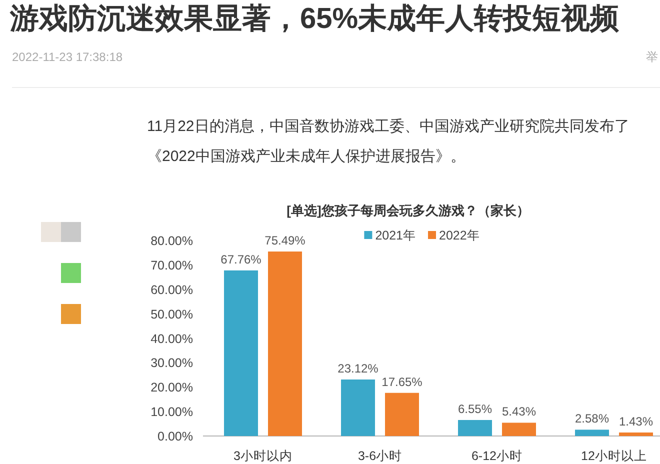 The image size is (660, 464). I want to click on x-tick-label: 6-12小时, so click(497, 456).